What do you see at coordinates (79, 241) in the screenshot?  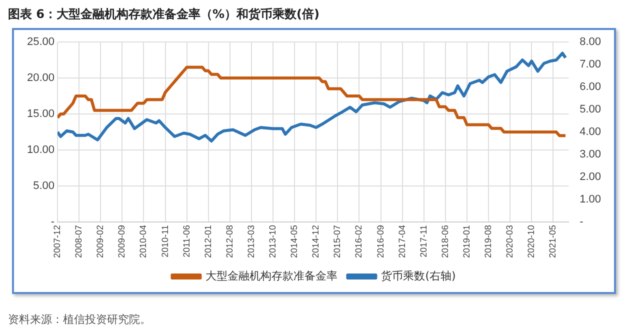 I see `x-tick-label: 2008-07` at bounding box center [79, 241].